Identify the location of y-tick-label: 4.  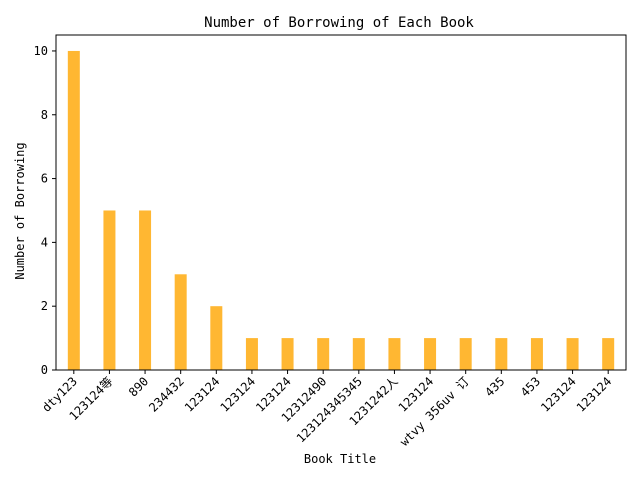
(44, 242).